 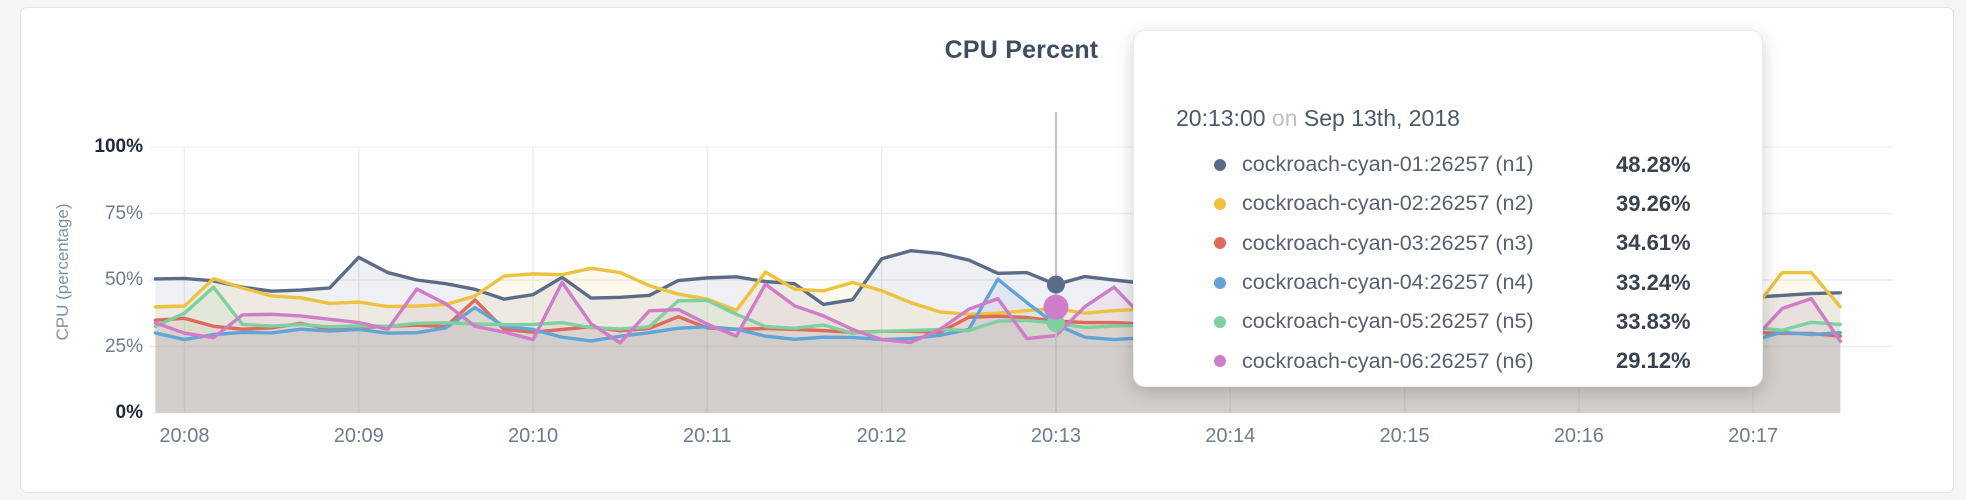 What do you see at coordinates (1381, 118) in the screenshot?
I see `tooltip-date: Sep 13th, 2018` at bounding box center [1381, 118].